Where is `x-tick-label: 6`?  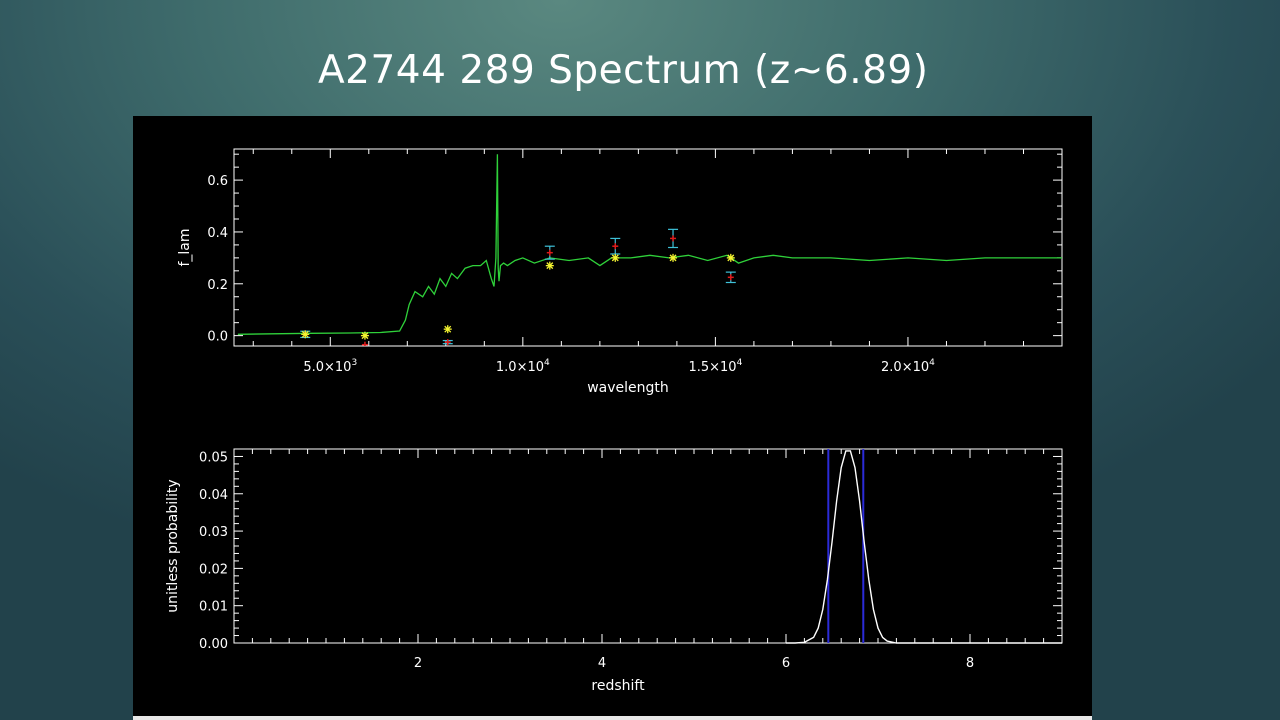
x-tick-label: 6 is located at coordinates (786, 663).